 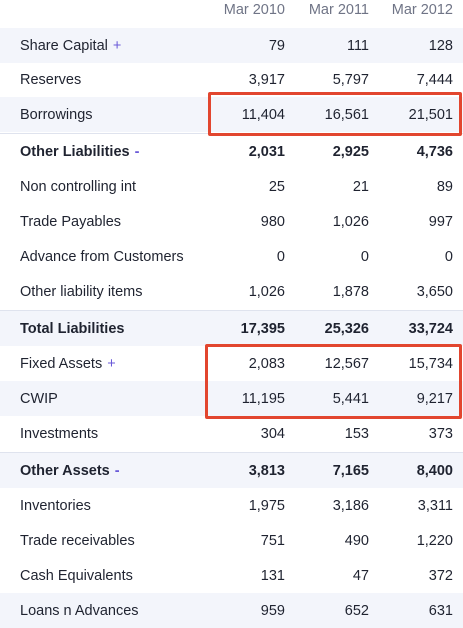 What do you see at coordinates (434, 398) in the screenshot?
I see `value-cell: 9,217` at bounding box center [434, 398].